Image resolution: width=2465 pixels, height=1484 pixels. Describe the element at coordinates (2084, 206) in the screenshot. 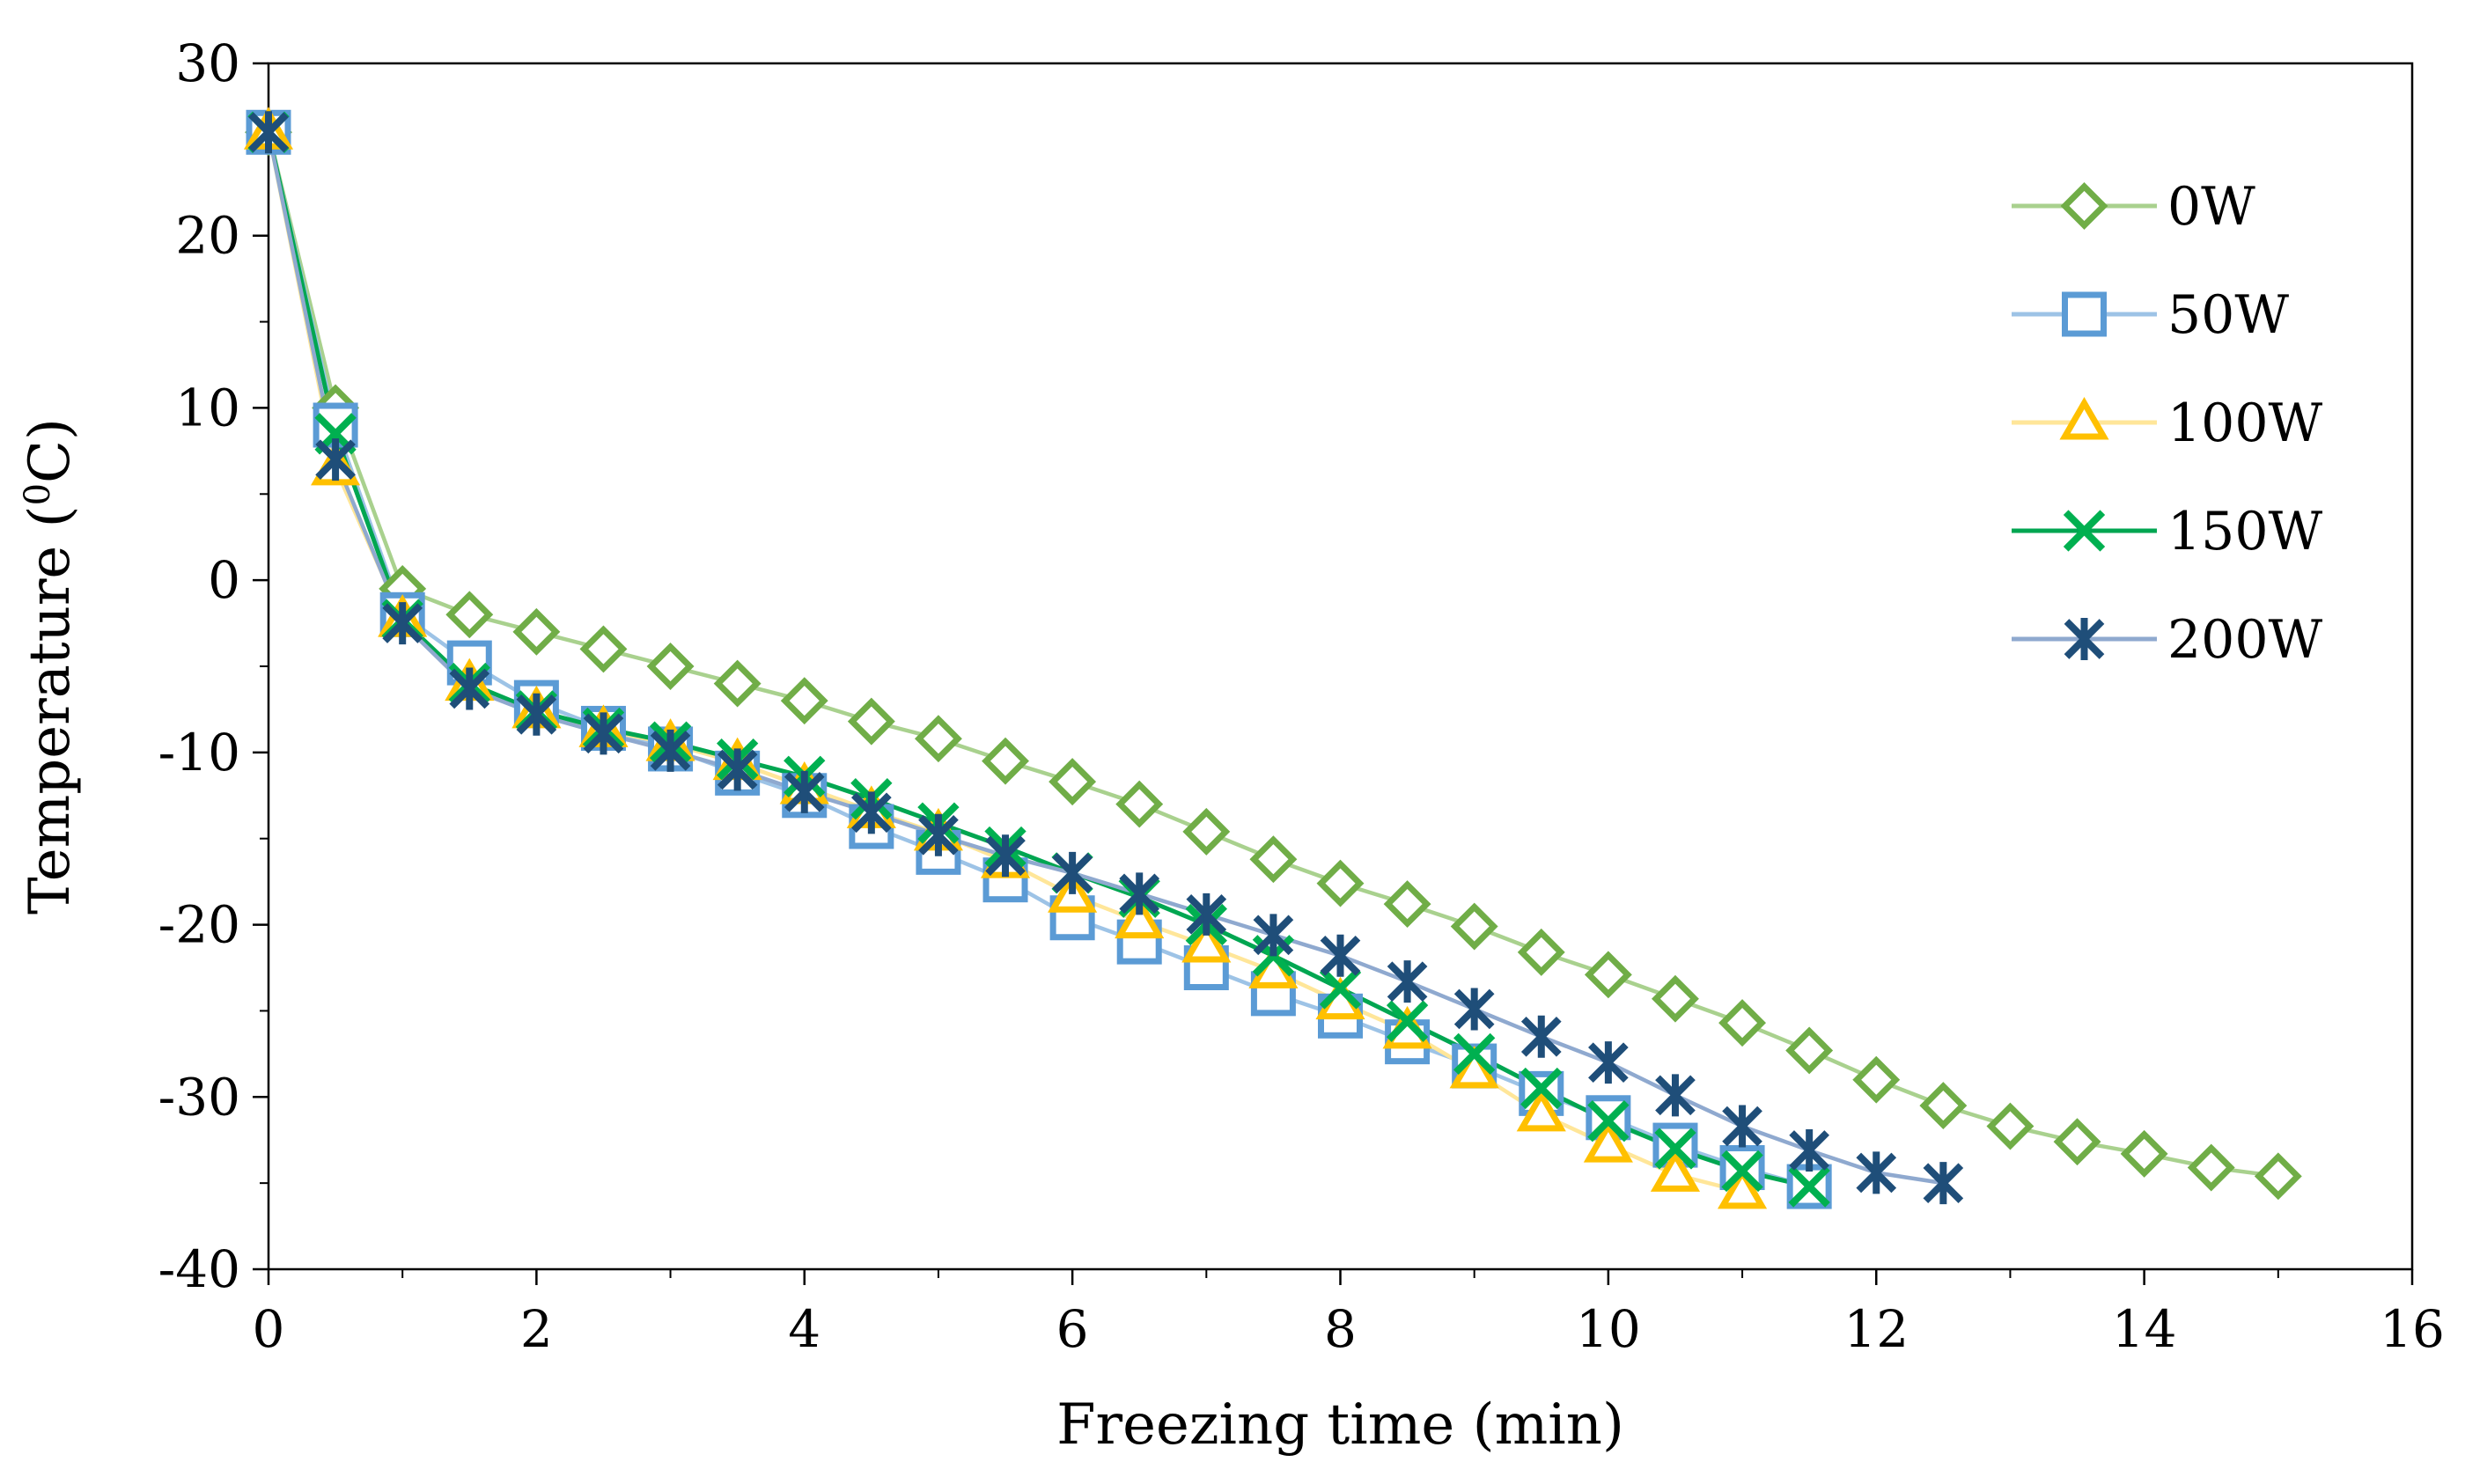

I see `legend-marker-0w` at that location.